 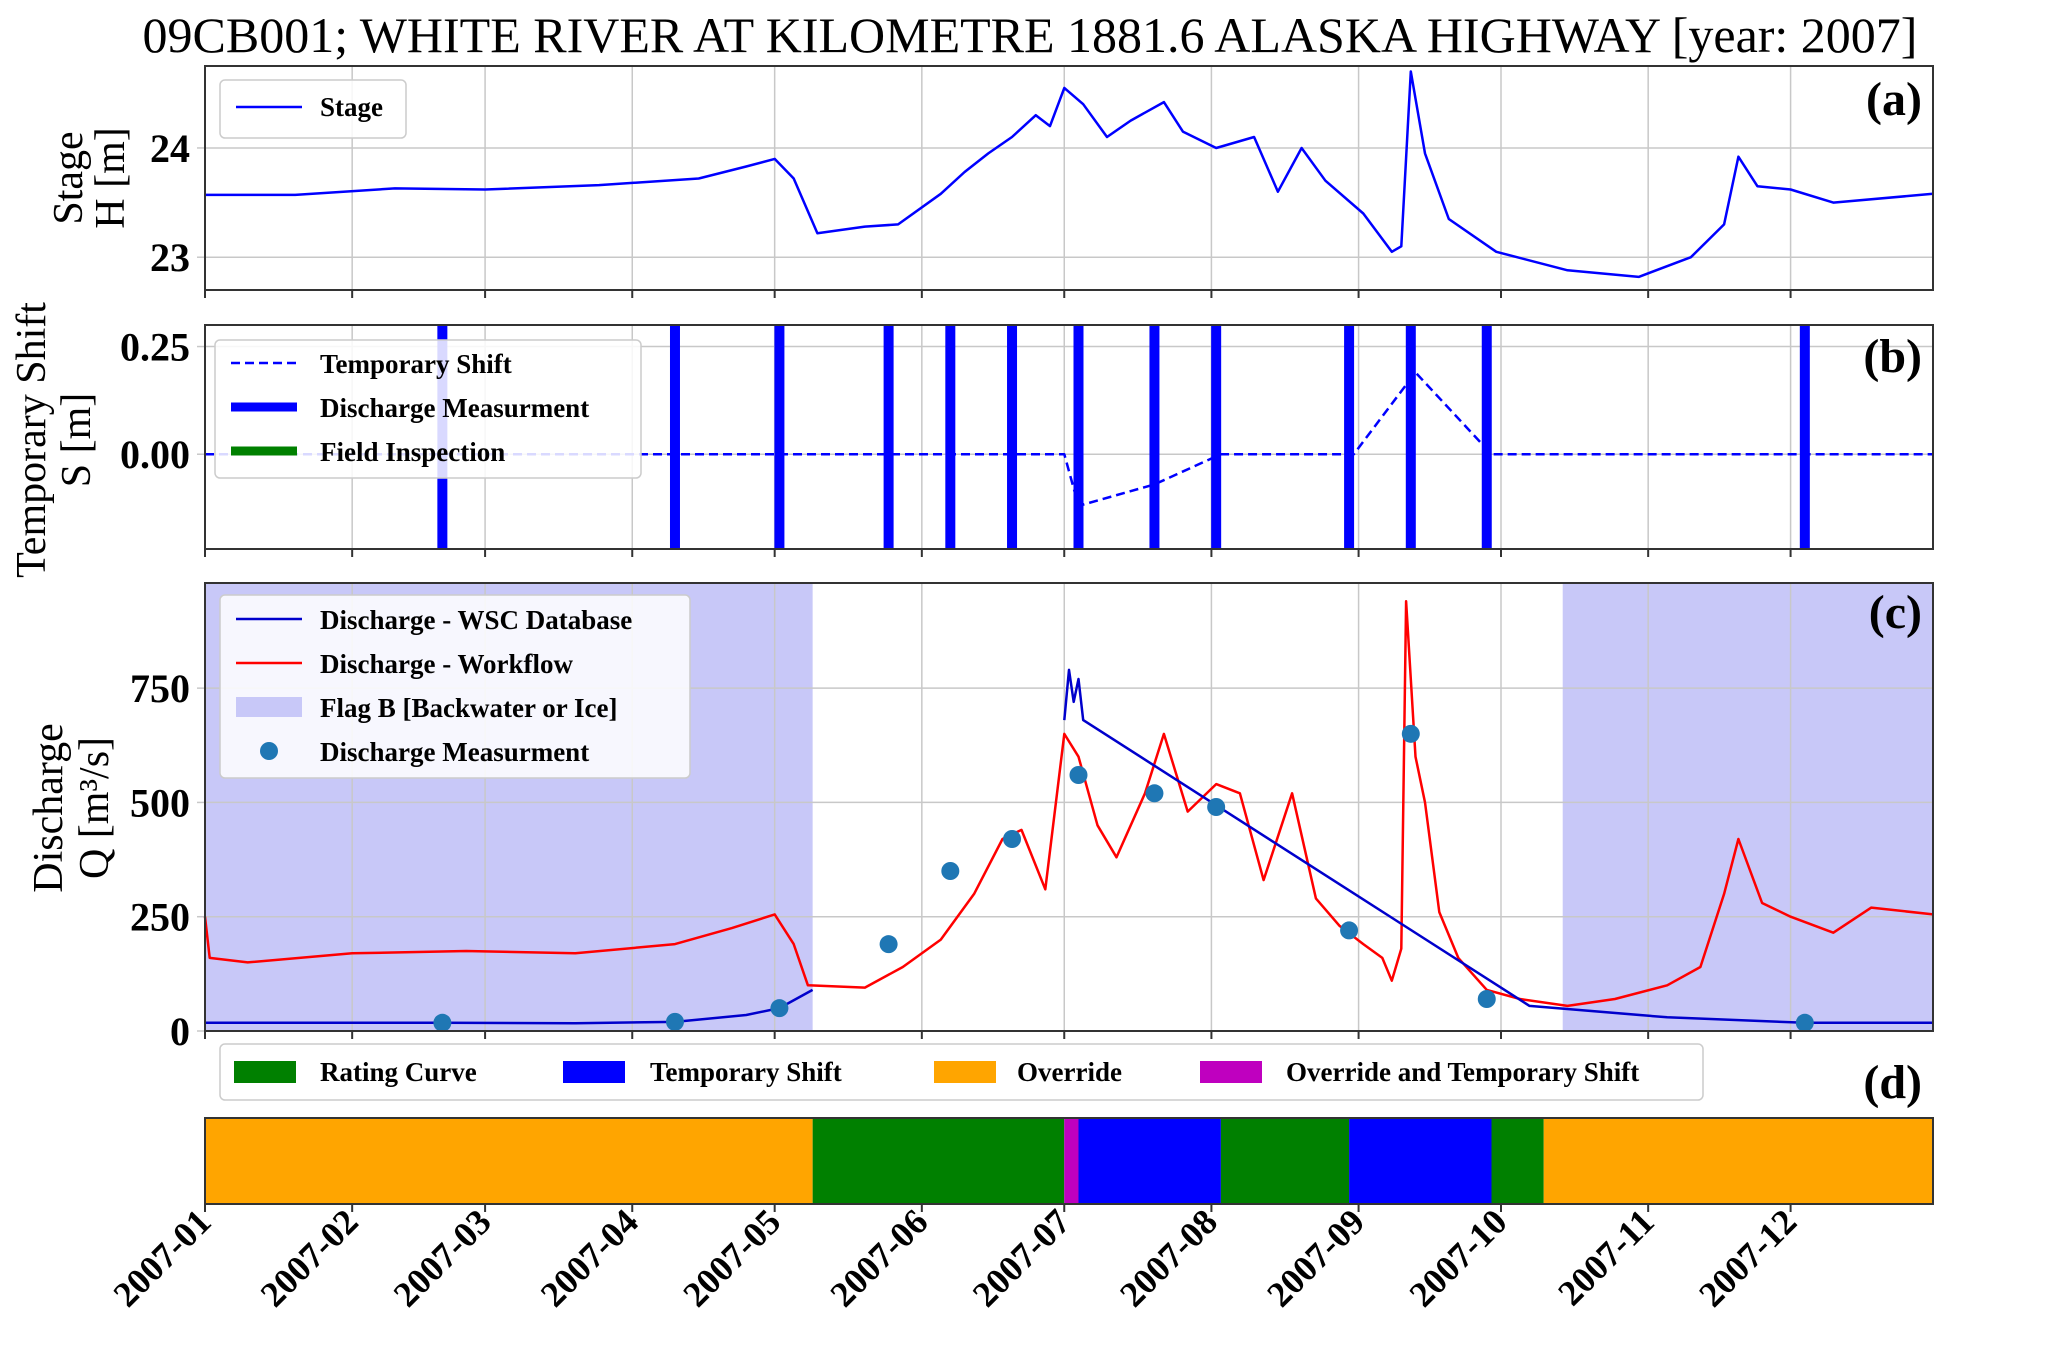 I want to click on panel-a-ytick-23: 23, so click(x=170, y=257).